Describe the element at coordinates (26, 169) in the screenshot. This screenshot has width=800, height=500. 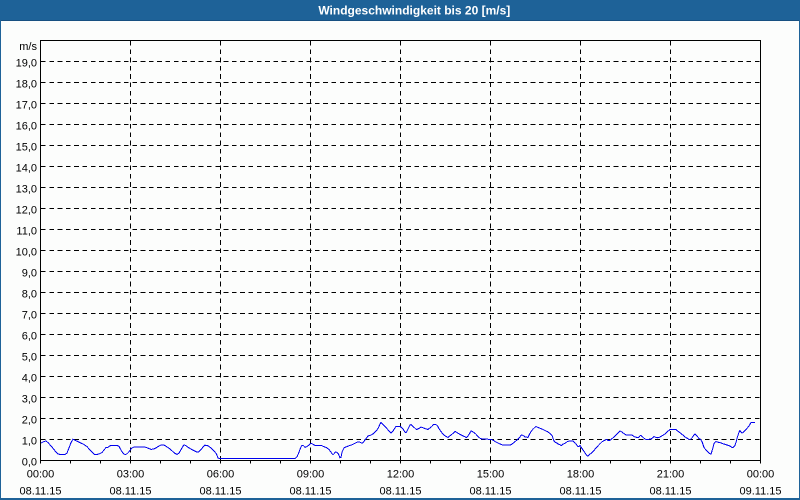
I see `svg-text: 14,0` at that location.